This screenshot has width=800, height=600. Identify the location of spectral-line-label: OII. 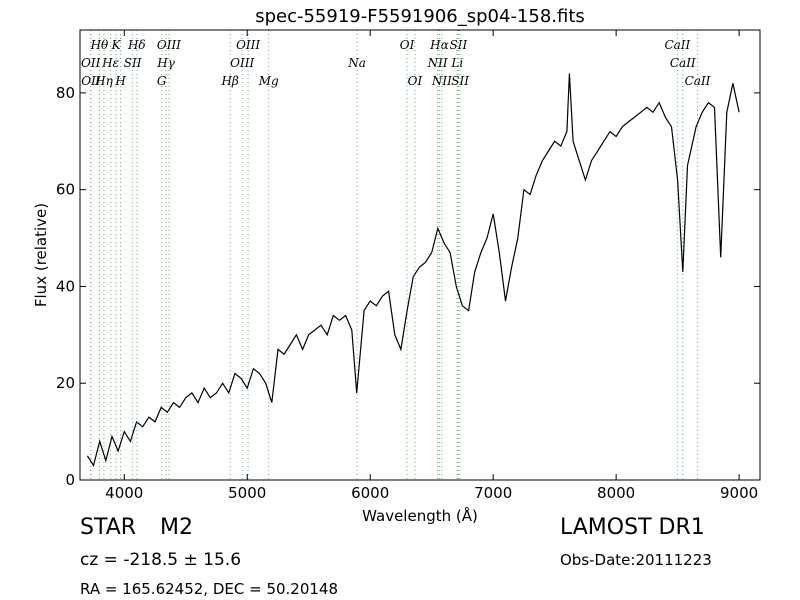
(91, 81).